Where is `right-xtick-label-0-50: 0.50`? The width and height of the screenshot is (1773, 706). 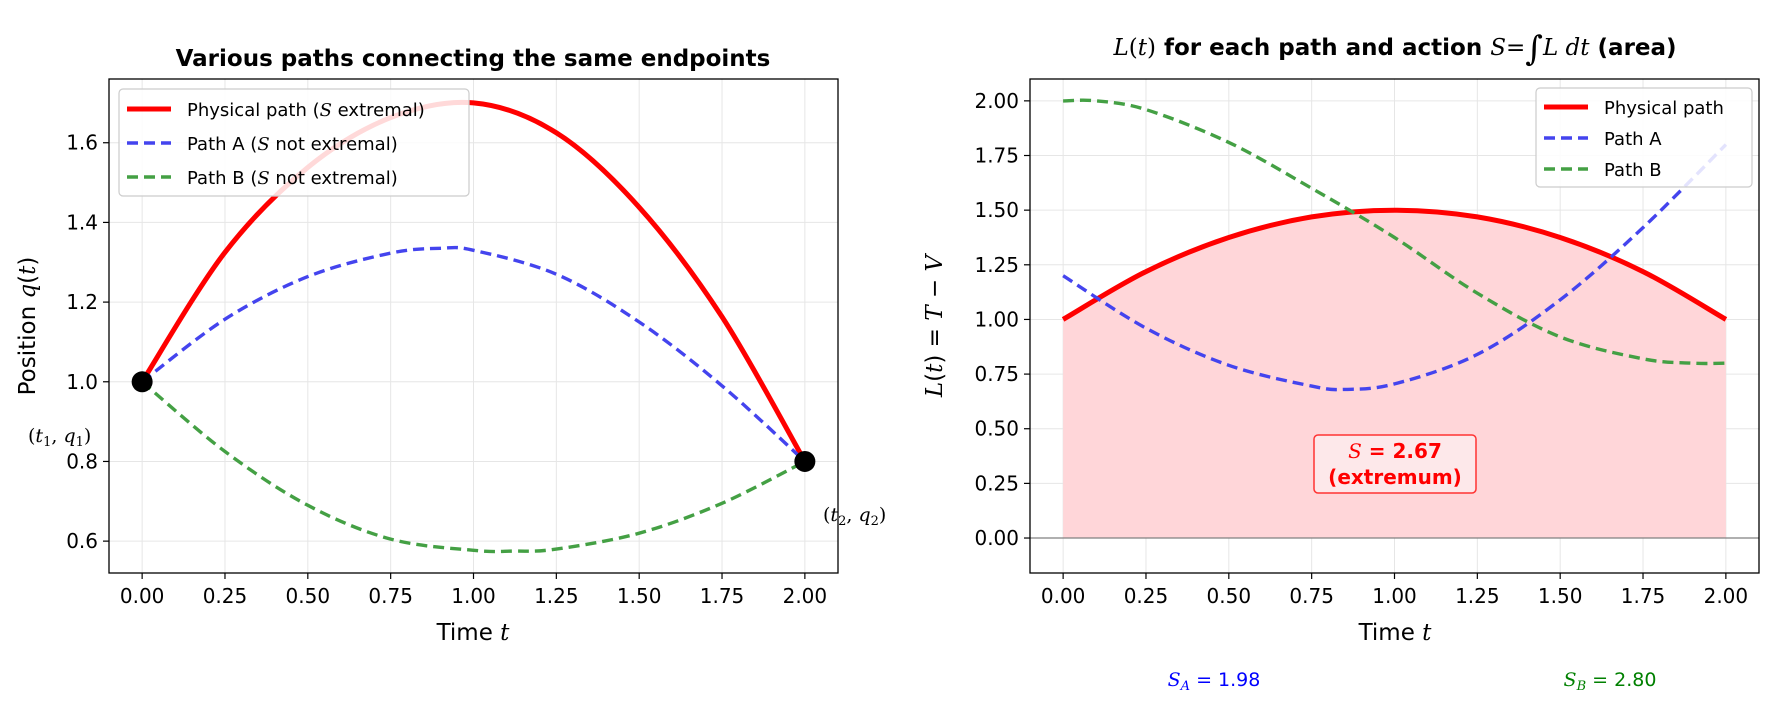 right-xtick-label-0-50: 0.50 is located at coordinates (1229, 596).